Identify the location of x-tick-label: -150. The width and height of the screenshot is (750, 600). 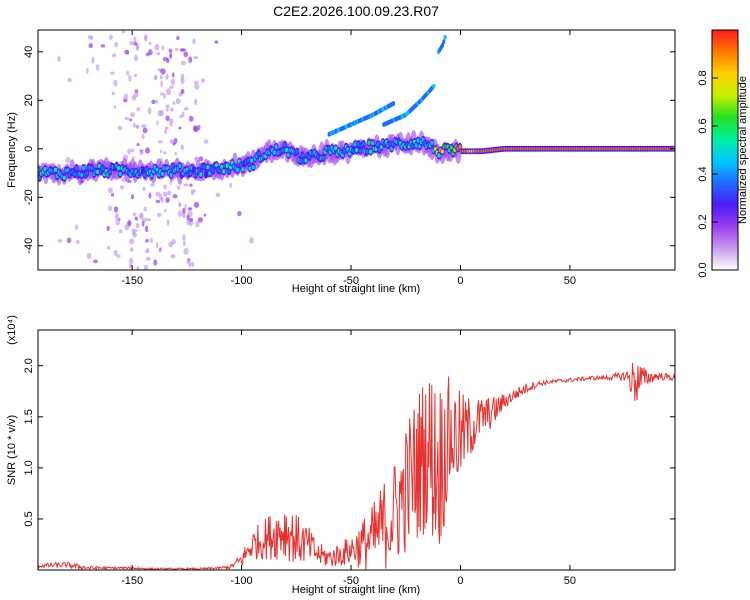
(132, 581).